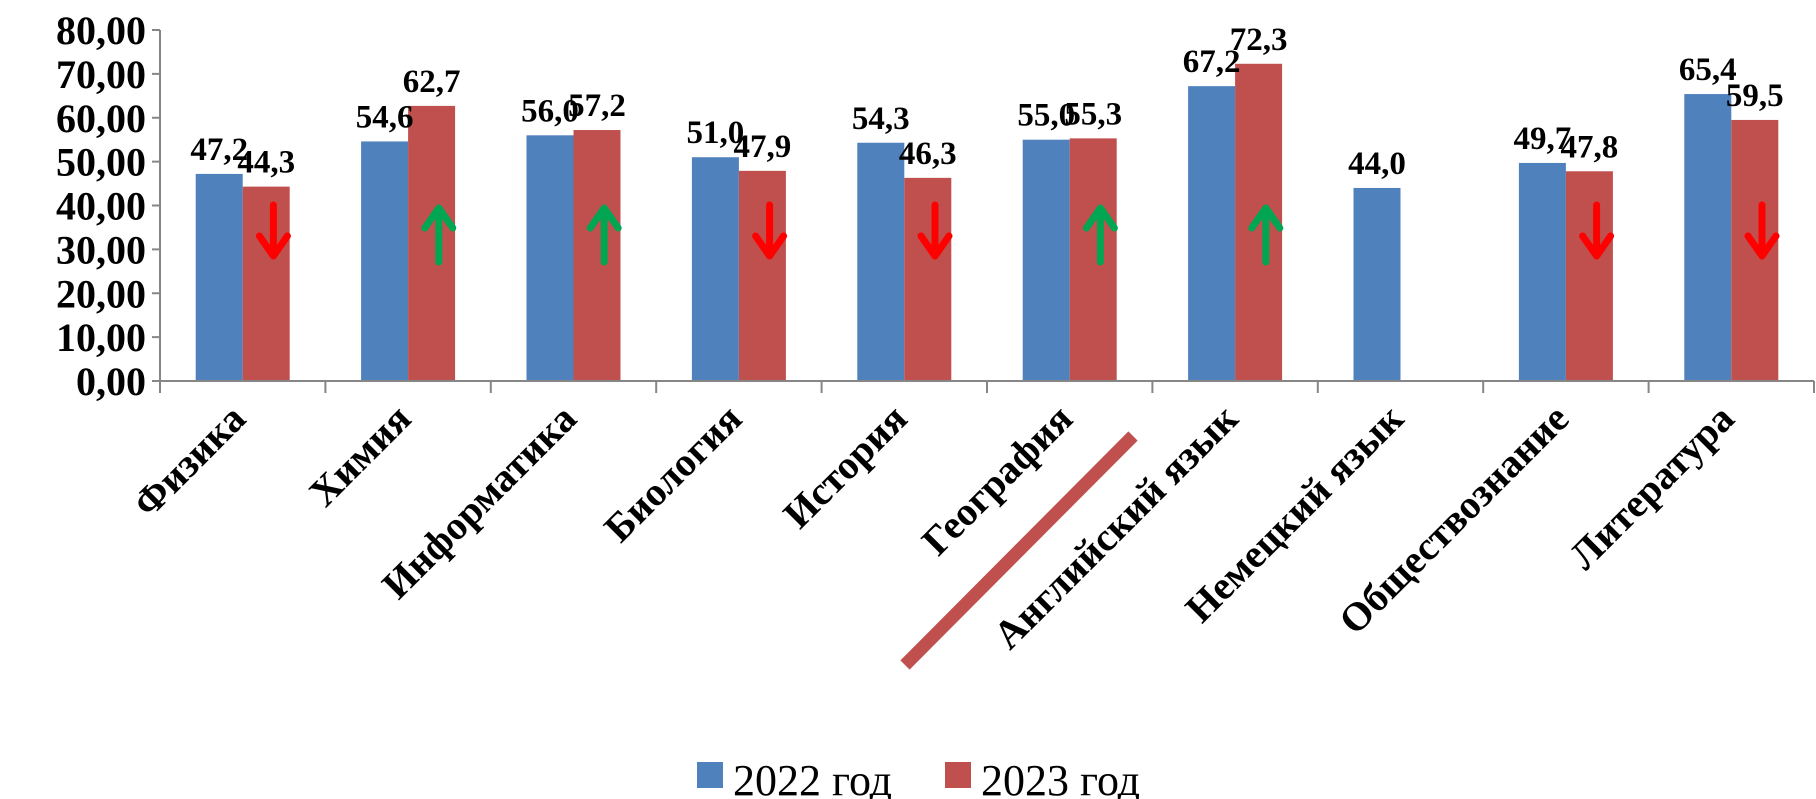  What do you see at coordinates (1755, 96) in the screenshot?
I see `data-label: 59,5` at bounding box center [1755, 96].